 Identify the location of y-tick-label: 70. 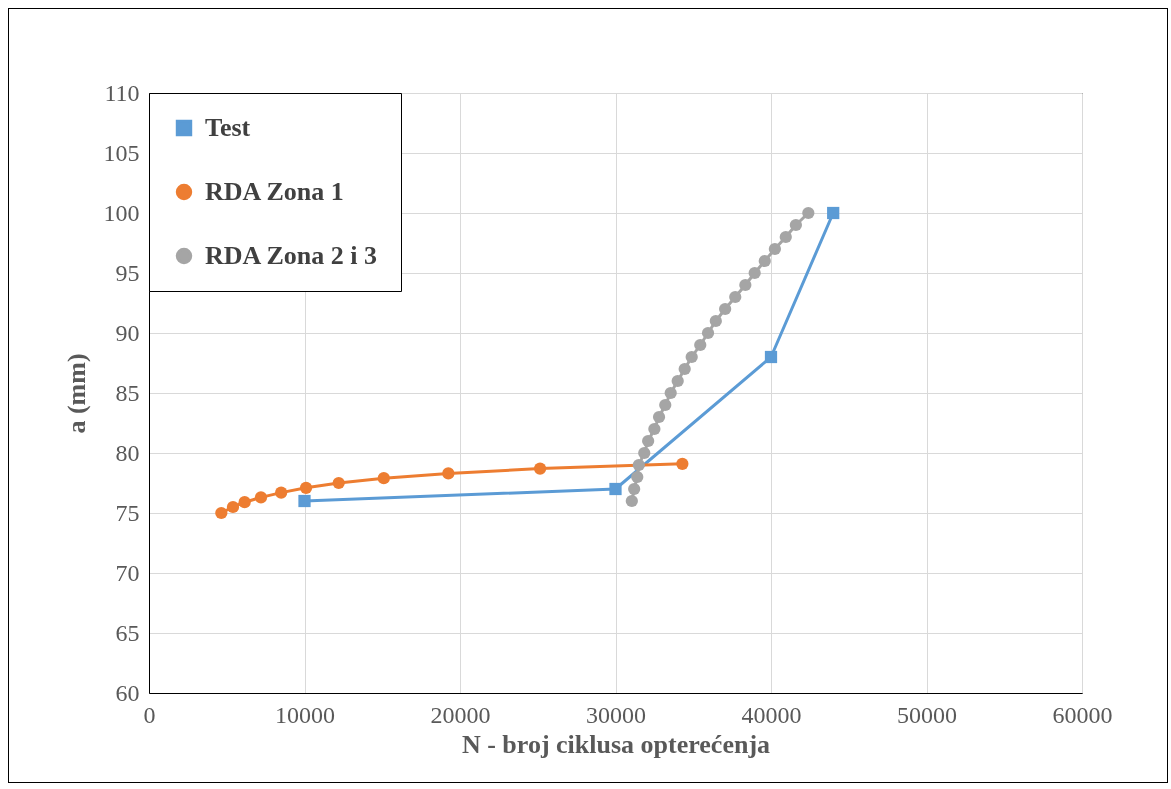
(127, 572).